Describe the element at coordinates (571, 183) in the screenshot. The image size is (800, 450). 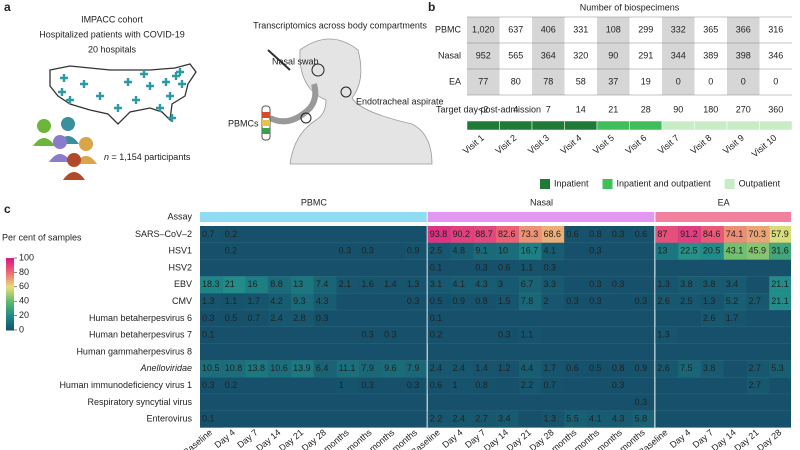
I see `legend-label: Inpatient` at that location.